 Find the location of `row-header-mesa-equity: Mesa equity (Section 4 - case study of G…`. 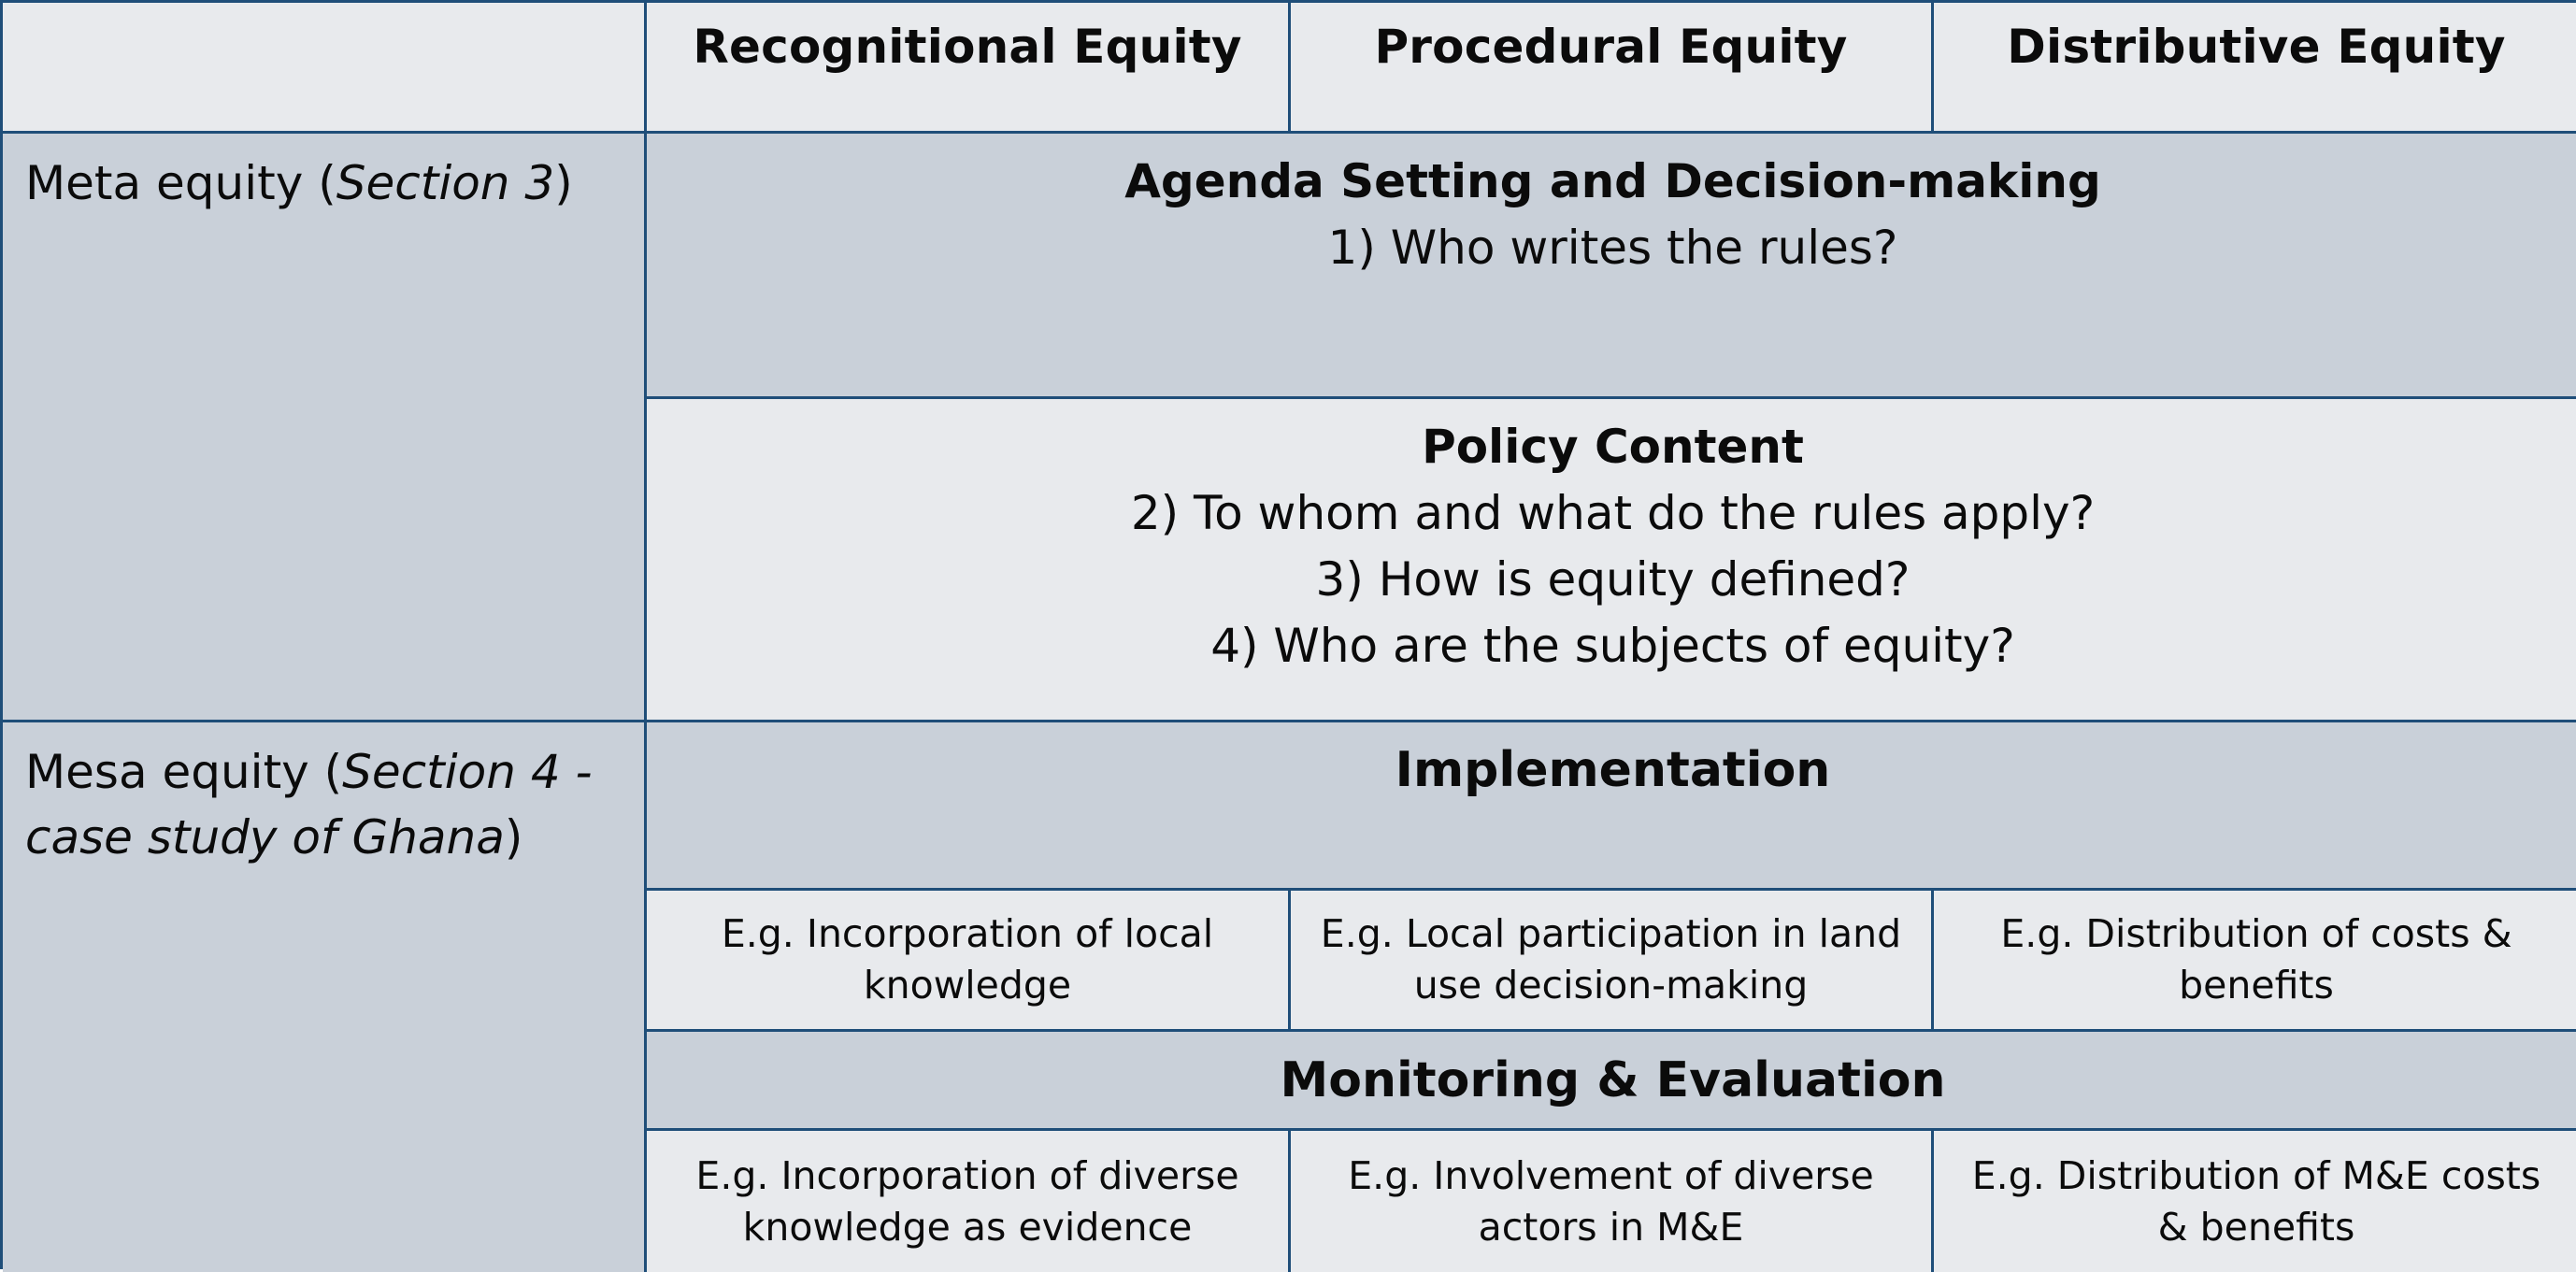

row-header-mesa-equity: Mesa equity (Section 4 - case study of G… is located at coordinates (325, 997).